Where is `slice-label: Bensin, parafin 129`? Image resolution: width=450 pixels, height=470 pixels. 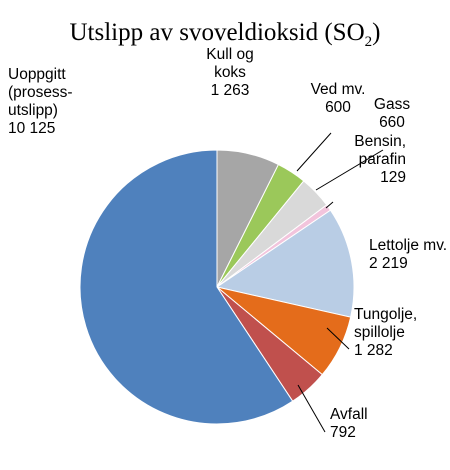
slice-label: Bensin, parafin 129 is located at coordinates (380, 159).